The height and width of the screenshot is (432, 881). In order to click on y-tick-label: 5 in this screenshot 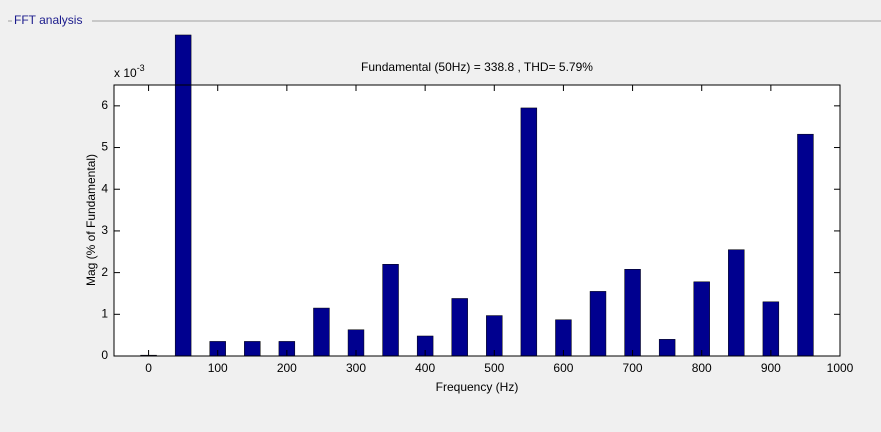, I will do `click(104, 147)`.